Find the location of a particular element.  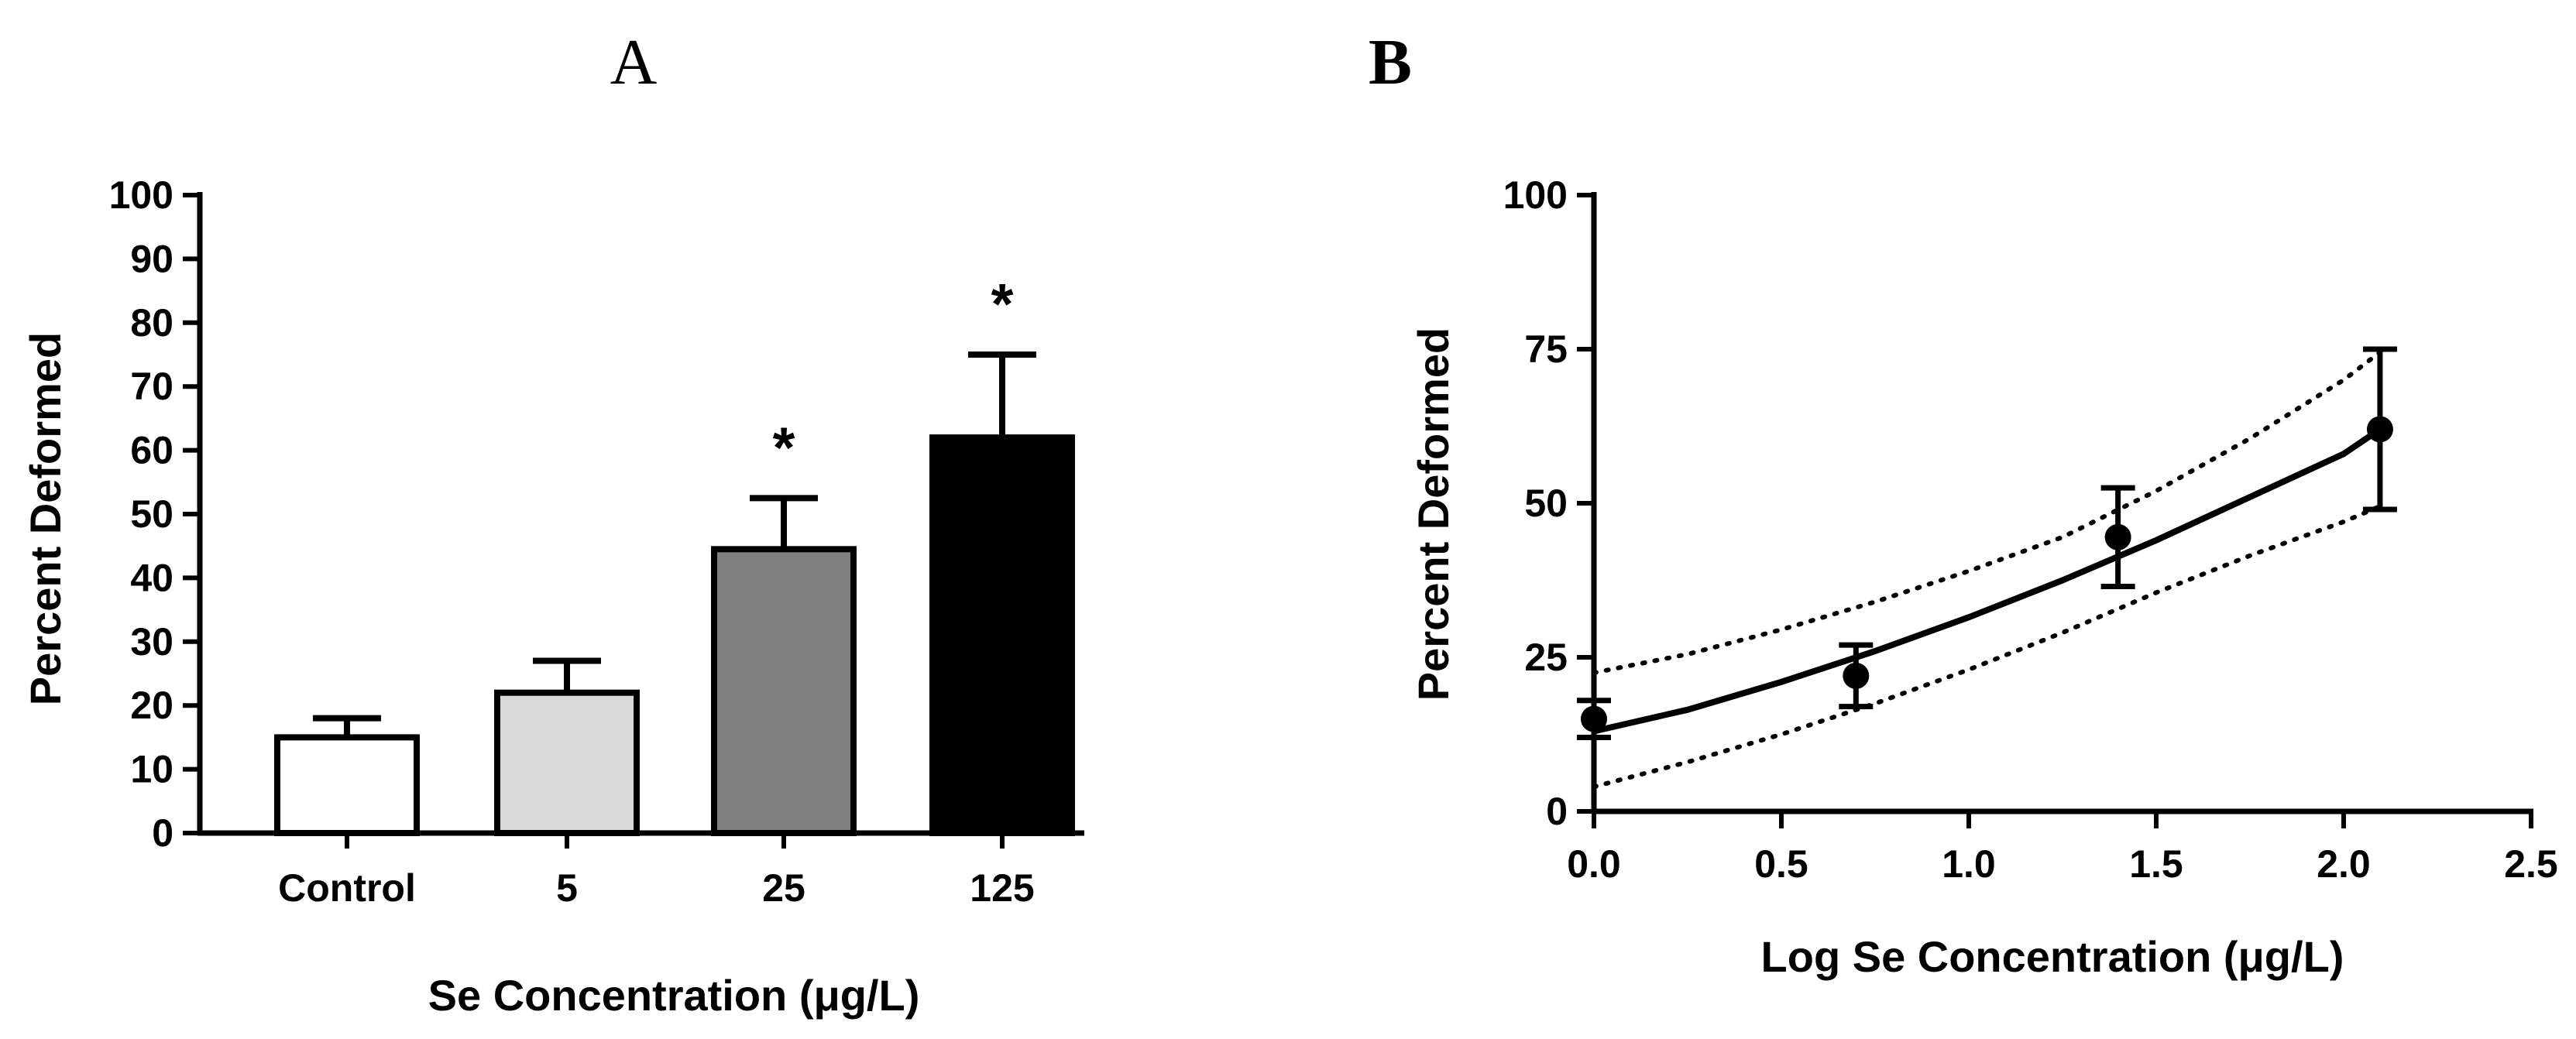

x-tick-label-1.0: 1.0 is located at coordinates (1969, 864).